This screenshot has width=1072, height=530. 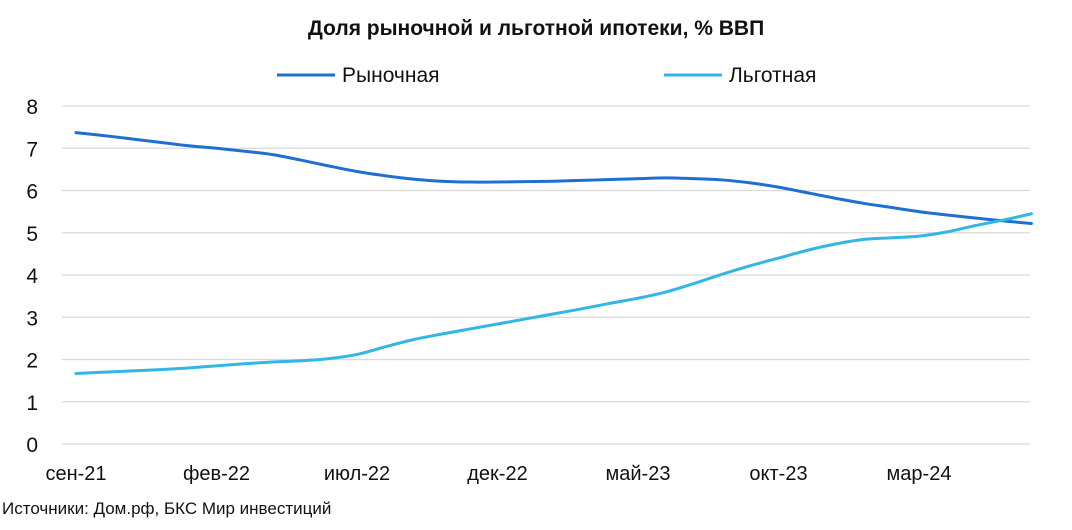 What do you see at coordinates (216, 474) in the screenshot?
I see `x-tick-label: фев-22` at bounding box center [216, 474].